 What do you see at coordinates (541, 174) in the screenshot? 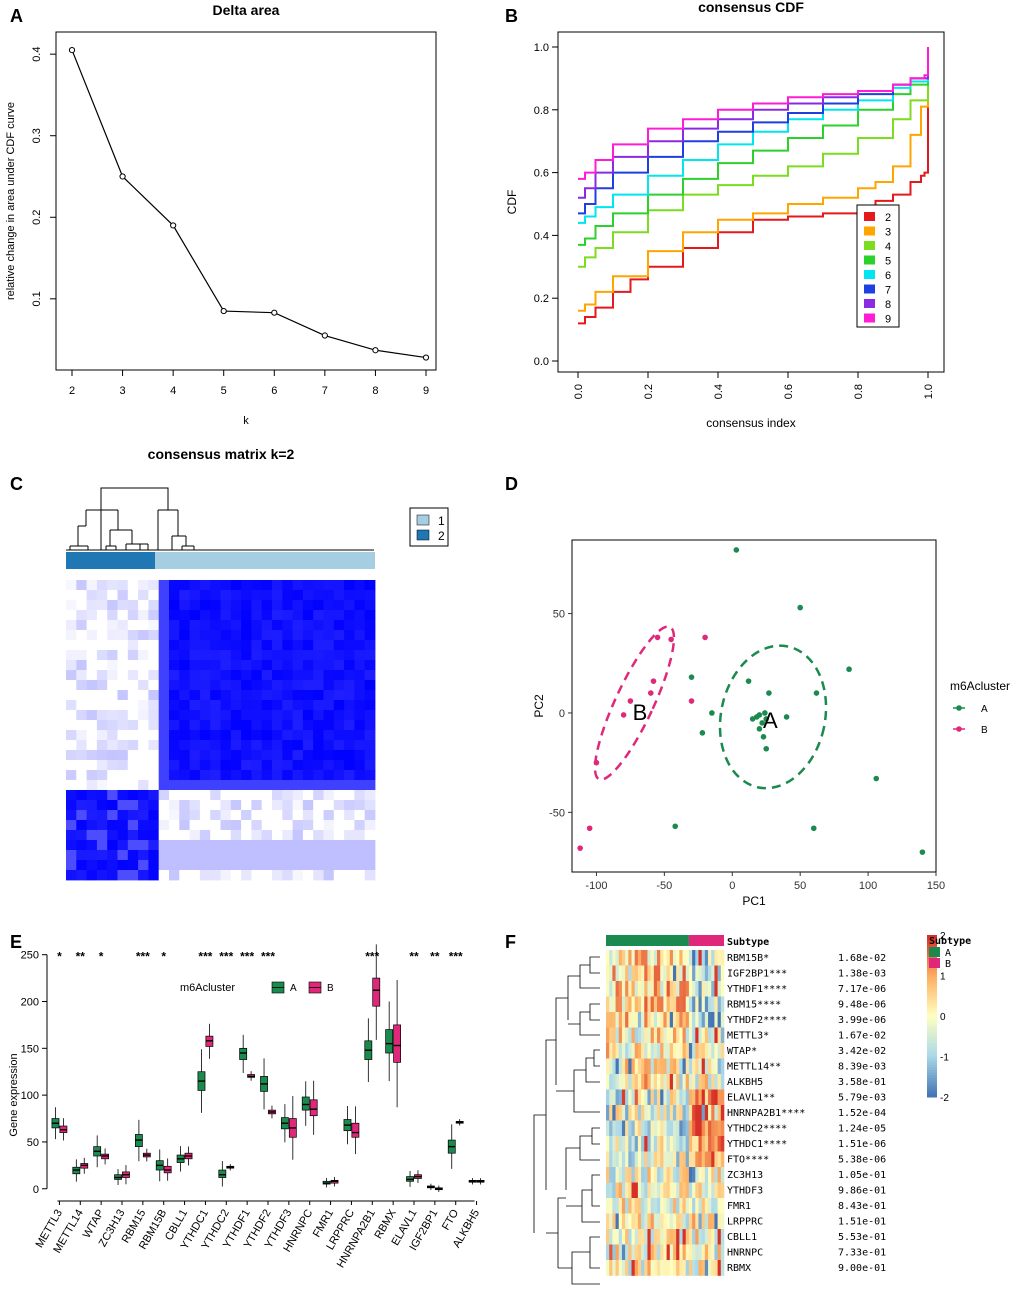
I see `y-tick-label-b: 0.6` at bounding box center [541, 174].